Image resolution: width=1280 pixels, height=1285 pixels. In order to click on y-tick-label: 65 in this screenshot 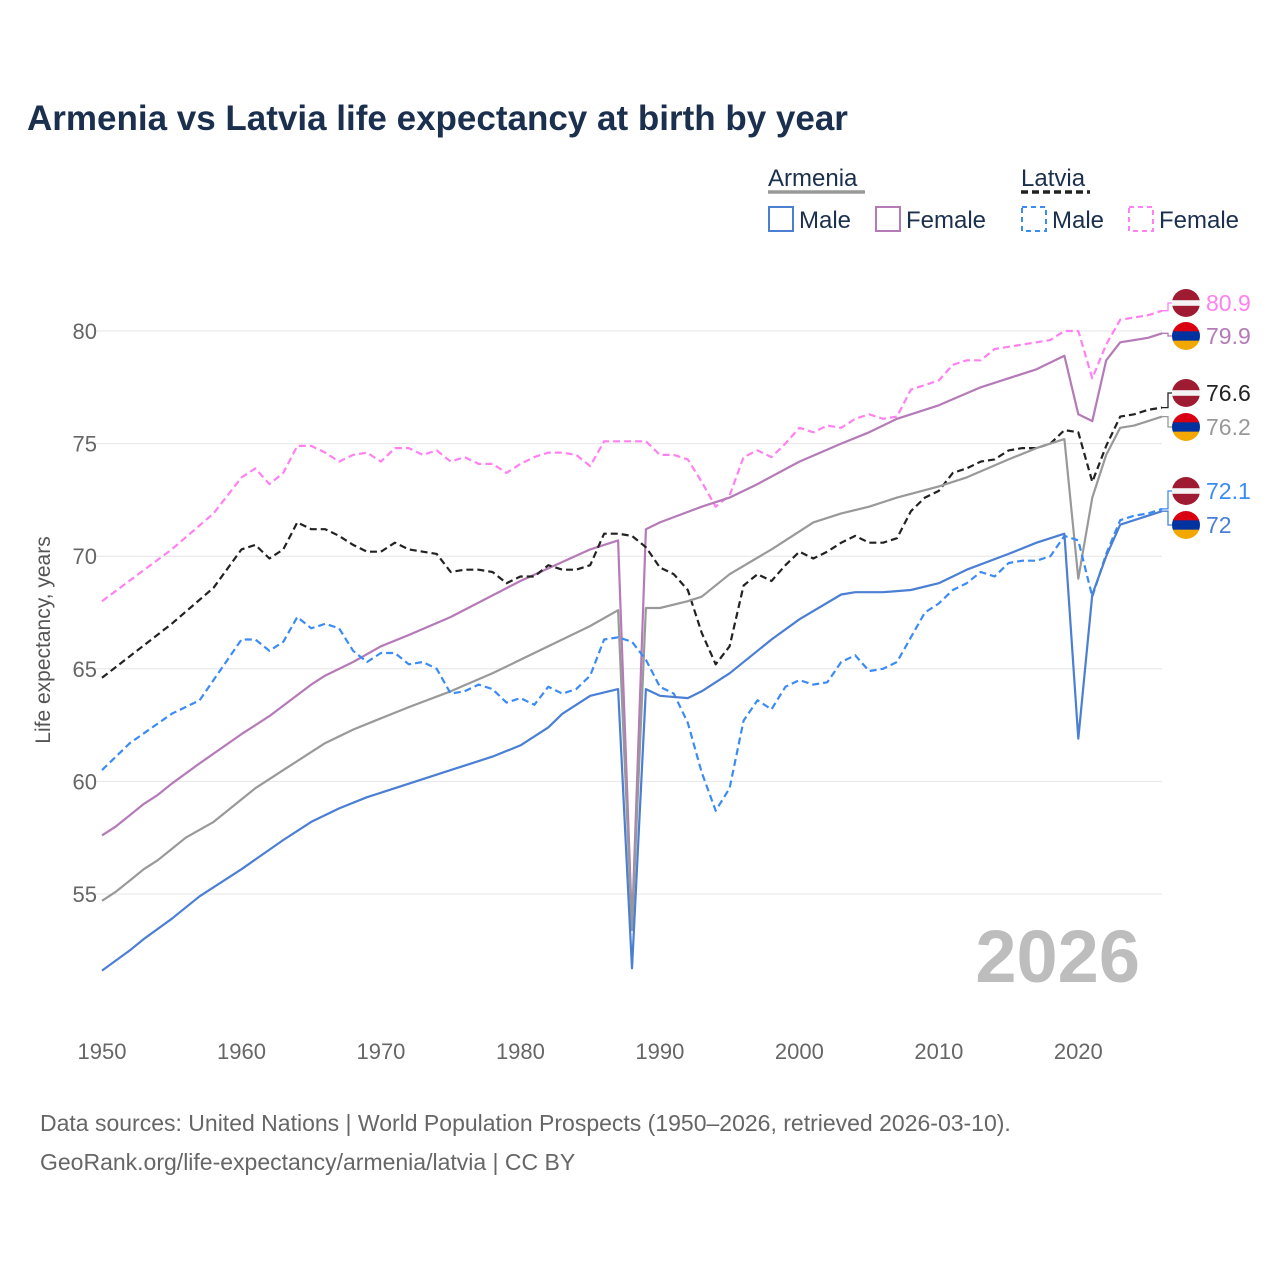, I will do `click(85, 669)`.